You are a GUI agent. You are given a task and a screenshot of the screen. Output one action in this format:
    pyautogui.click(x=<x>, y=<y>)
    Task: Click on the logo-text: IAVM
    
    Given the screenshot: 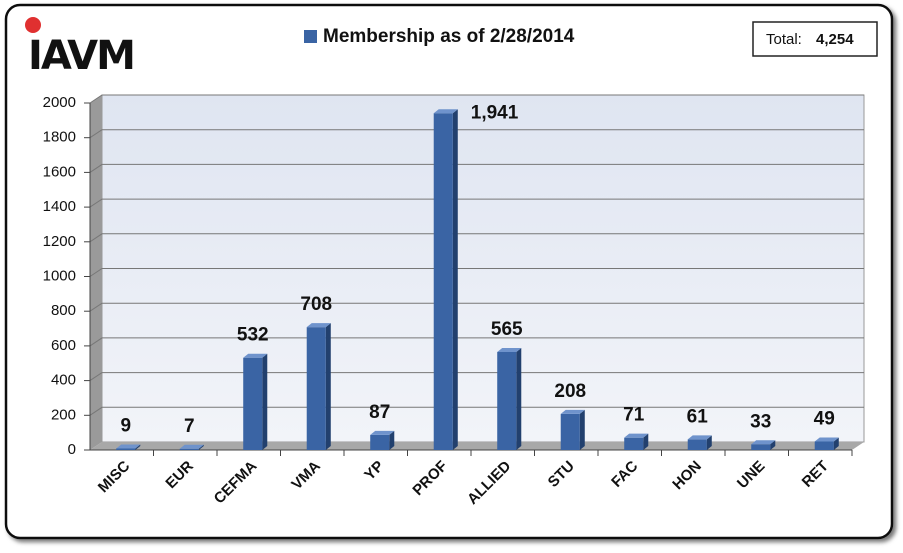 What is the action you would take?
    pyautogui.click(x=81, y=56)
    